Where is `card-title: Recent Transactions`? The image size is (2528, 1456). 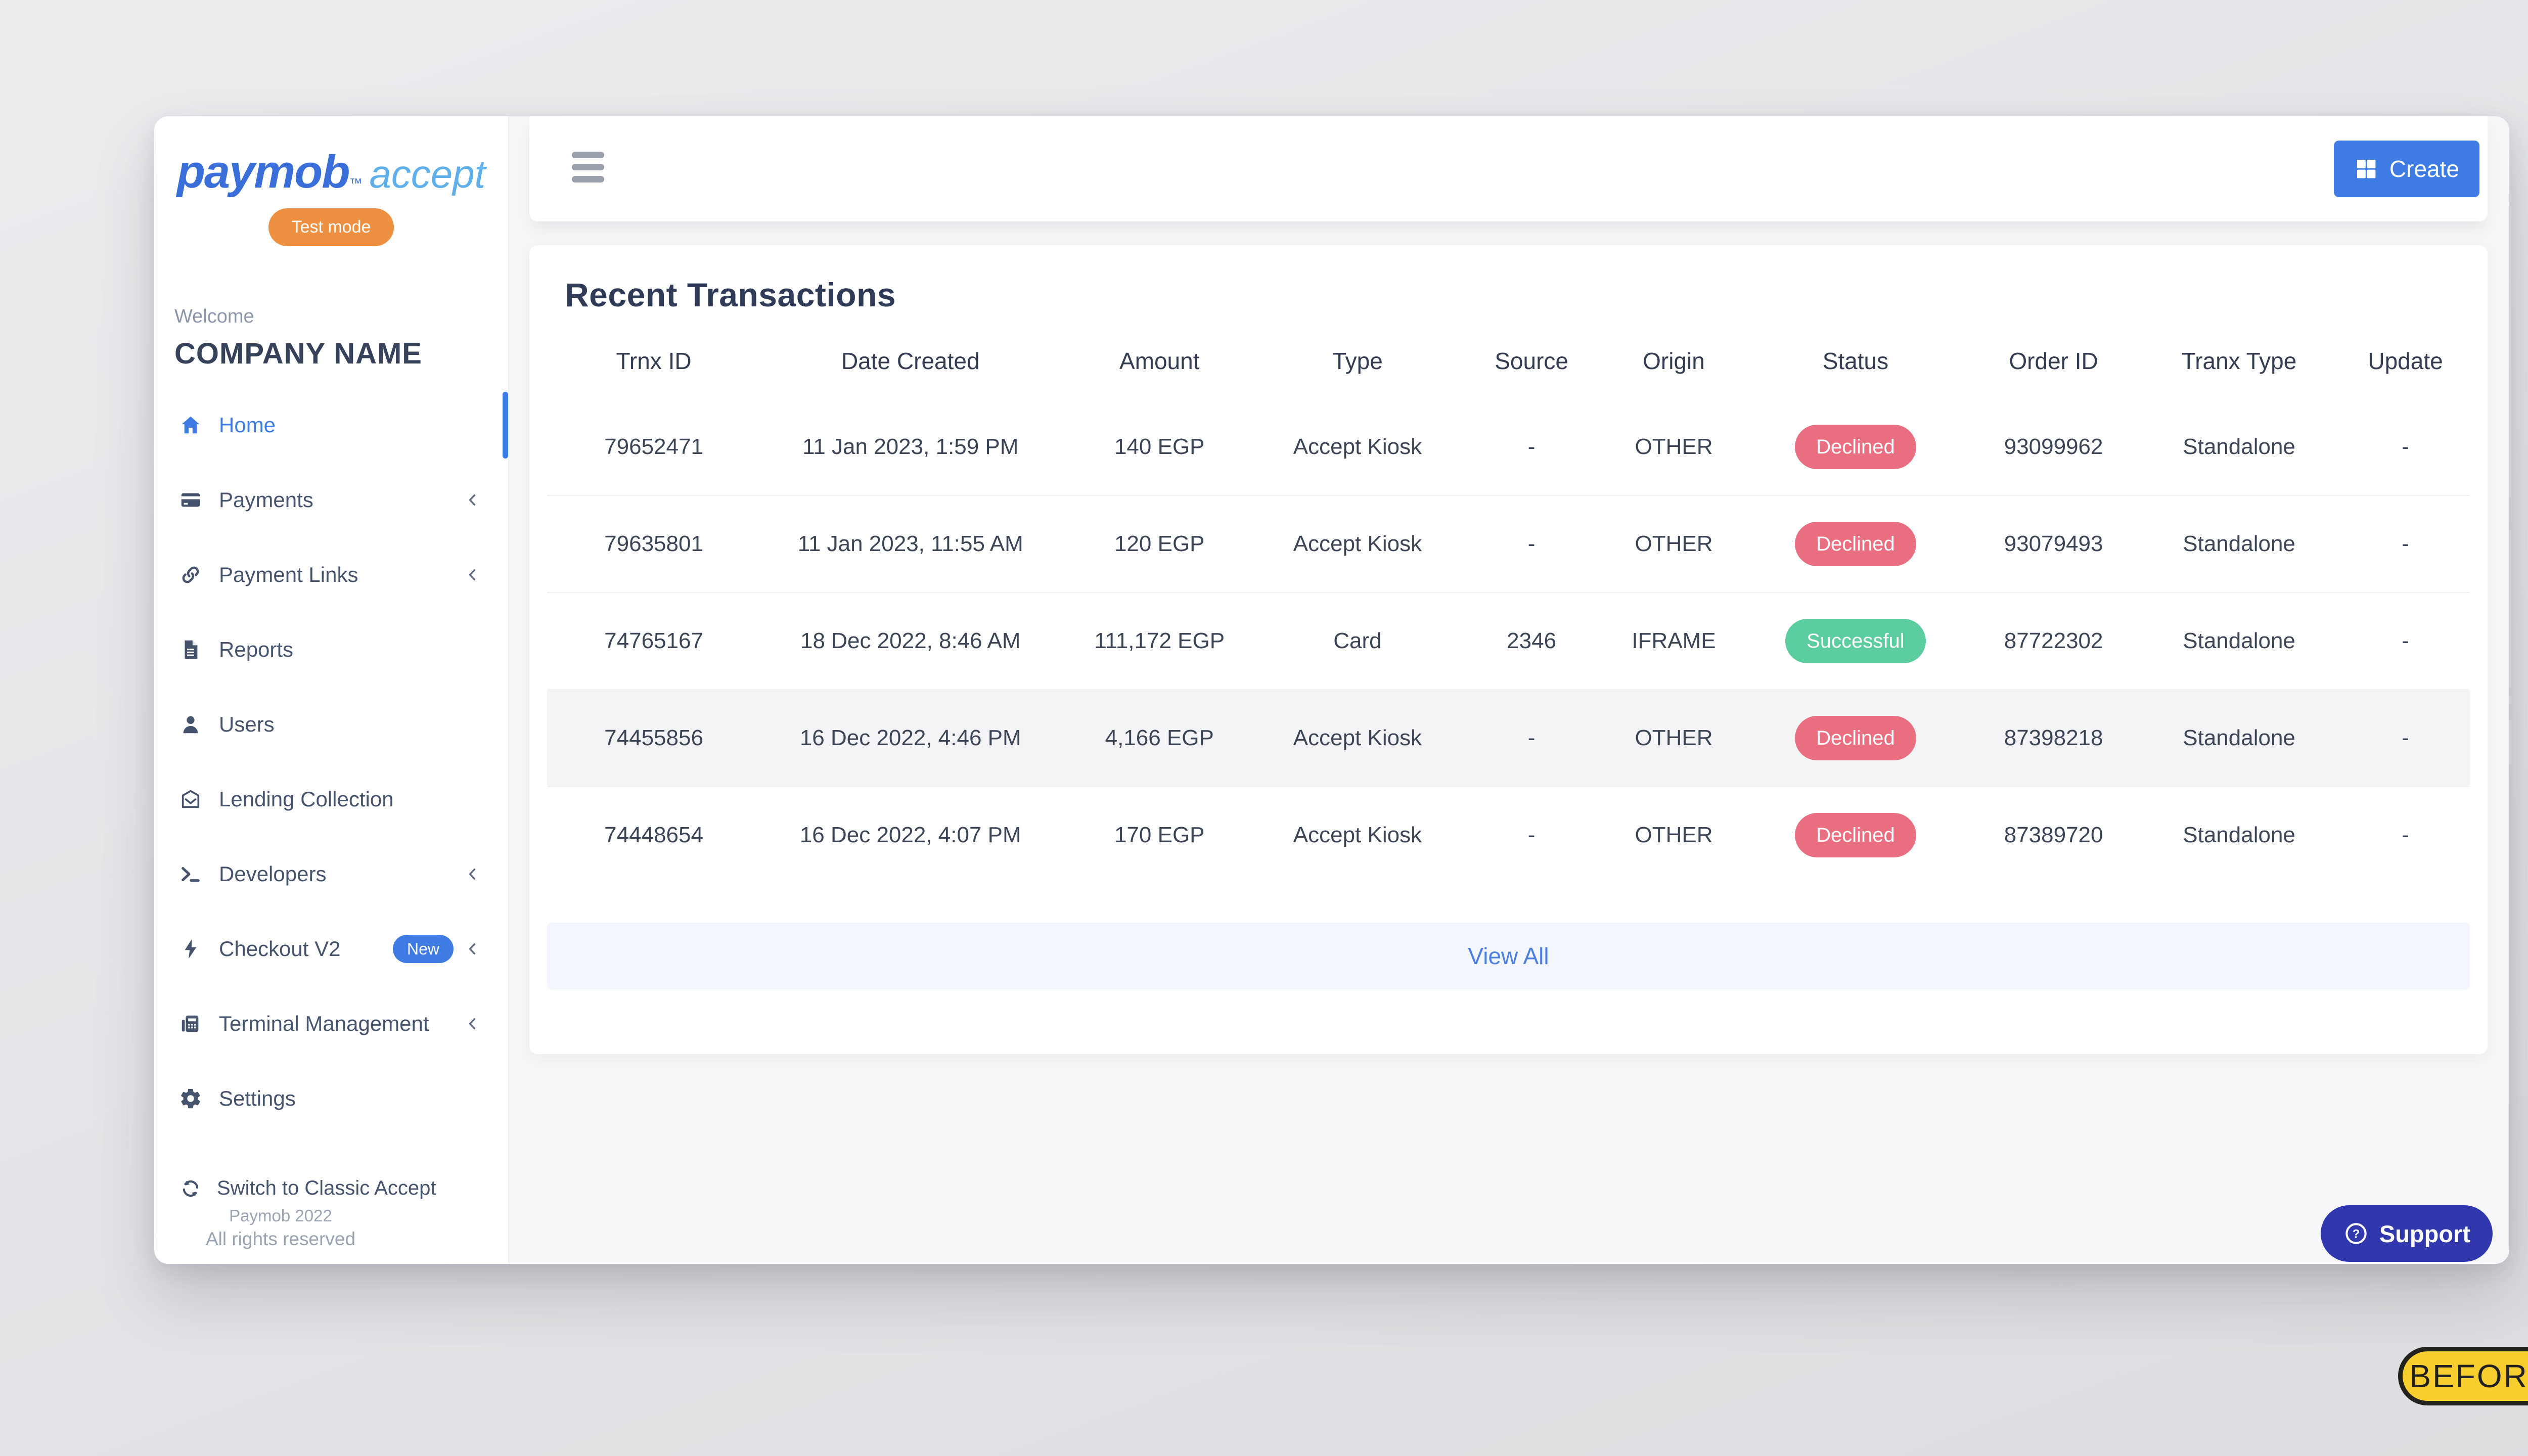
card-title: Recent Transactions is located at coordinates (731, 294).